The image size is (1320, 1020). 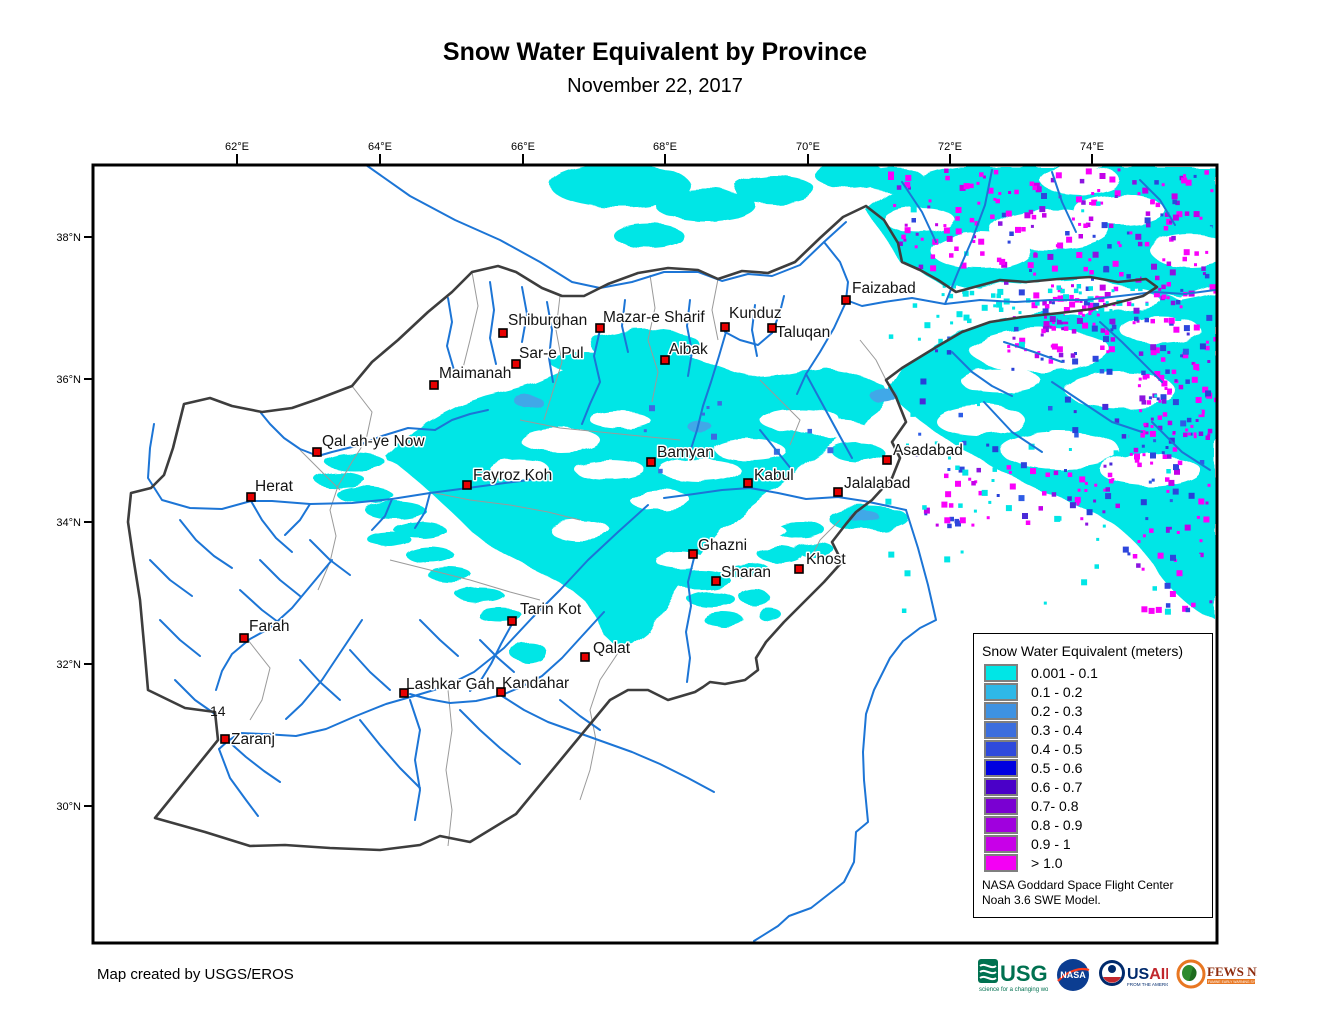 What do you see at coordinates (1064, 672) in the screenshot?
I see `legend-label: 0.001 - 0.1` at bounding box center [1064, 672].